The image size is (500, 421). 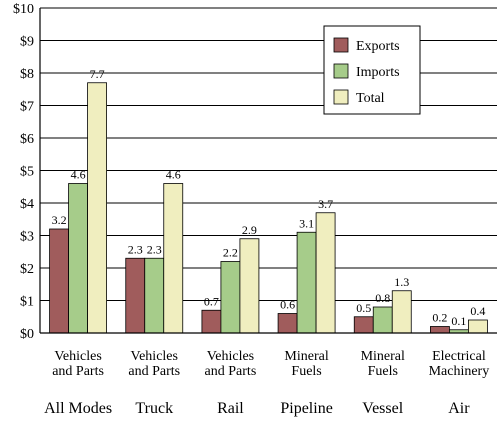 I want to click on data-label: 0.1, so click(x=458, y=321).